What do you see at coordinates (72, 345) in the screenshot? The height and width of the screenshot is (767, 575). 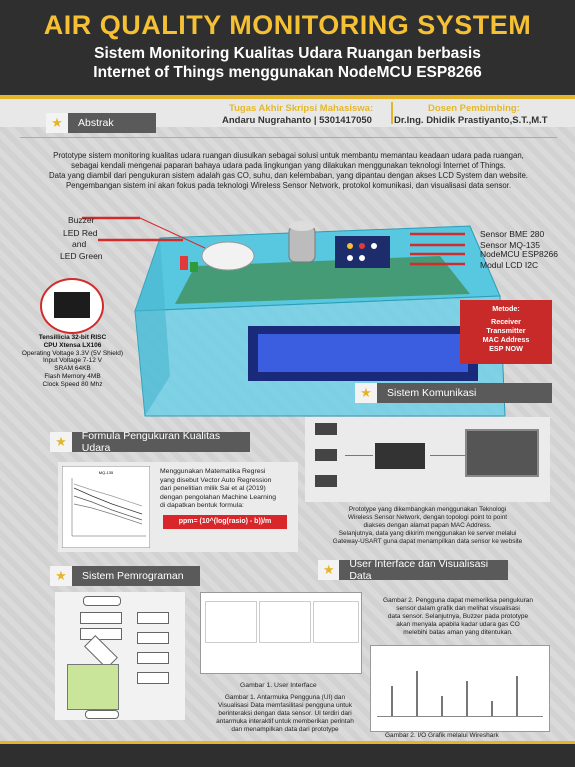 I see `cpu-title2: CPU Xtensa LX106` at bounding box center [72, 345].